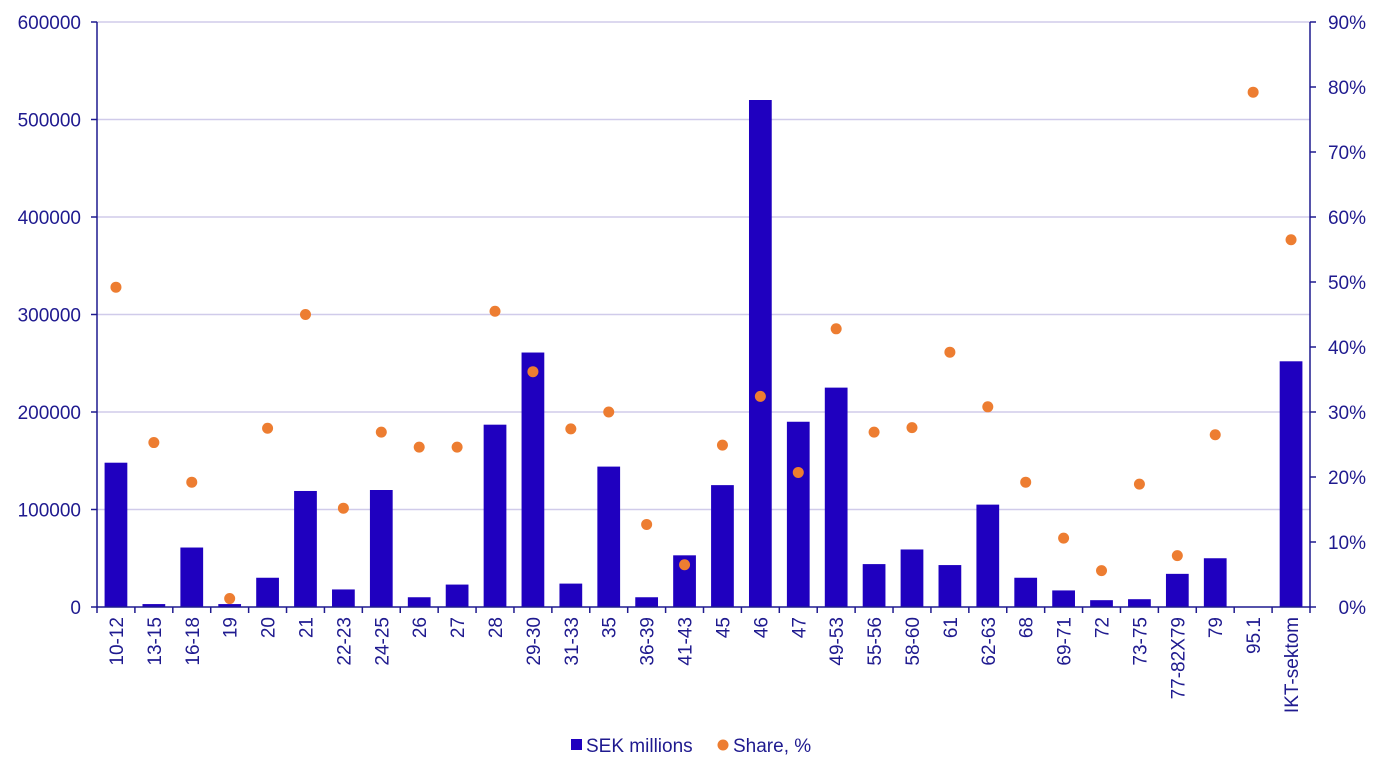 This screenshot has width=1380, height=782. I want to click on legend: SEK millions Share, %, so click(691, 746).